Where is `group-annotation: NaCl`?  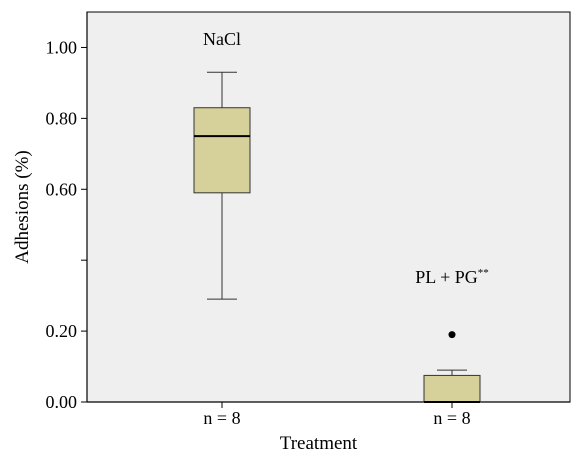
group-annotation: NaCl is located at coordinates (222, 39).